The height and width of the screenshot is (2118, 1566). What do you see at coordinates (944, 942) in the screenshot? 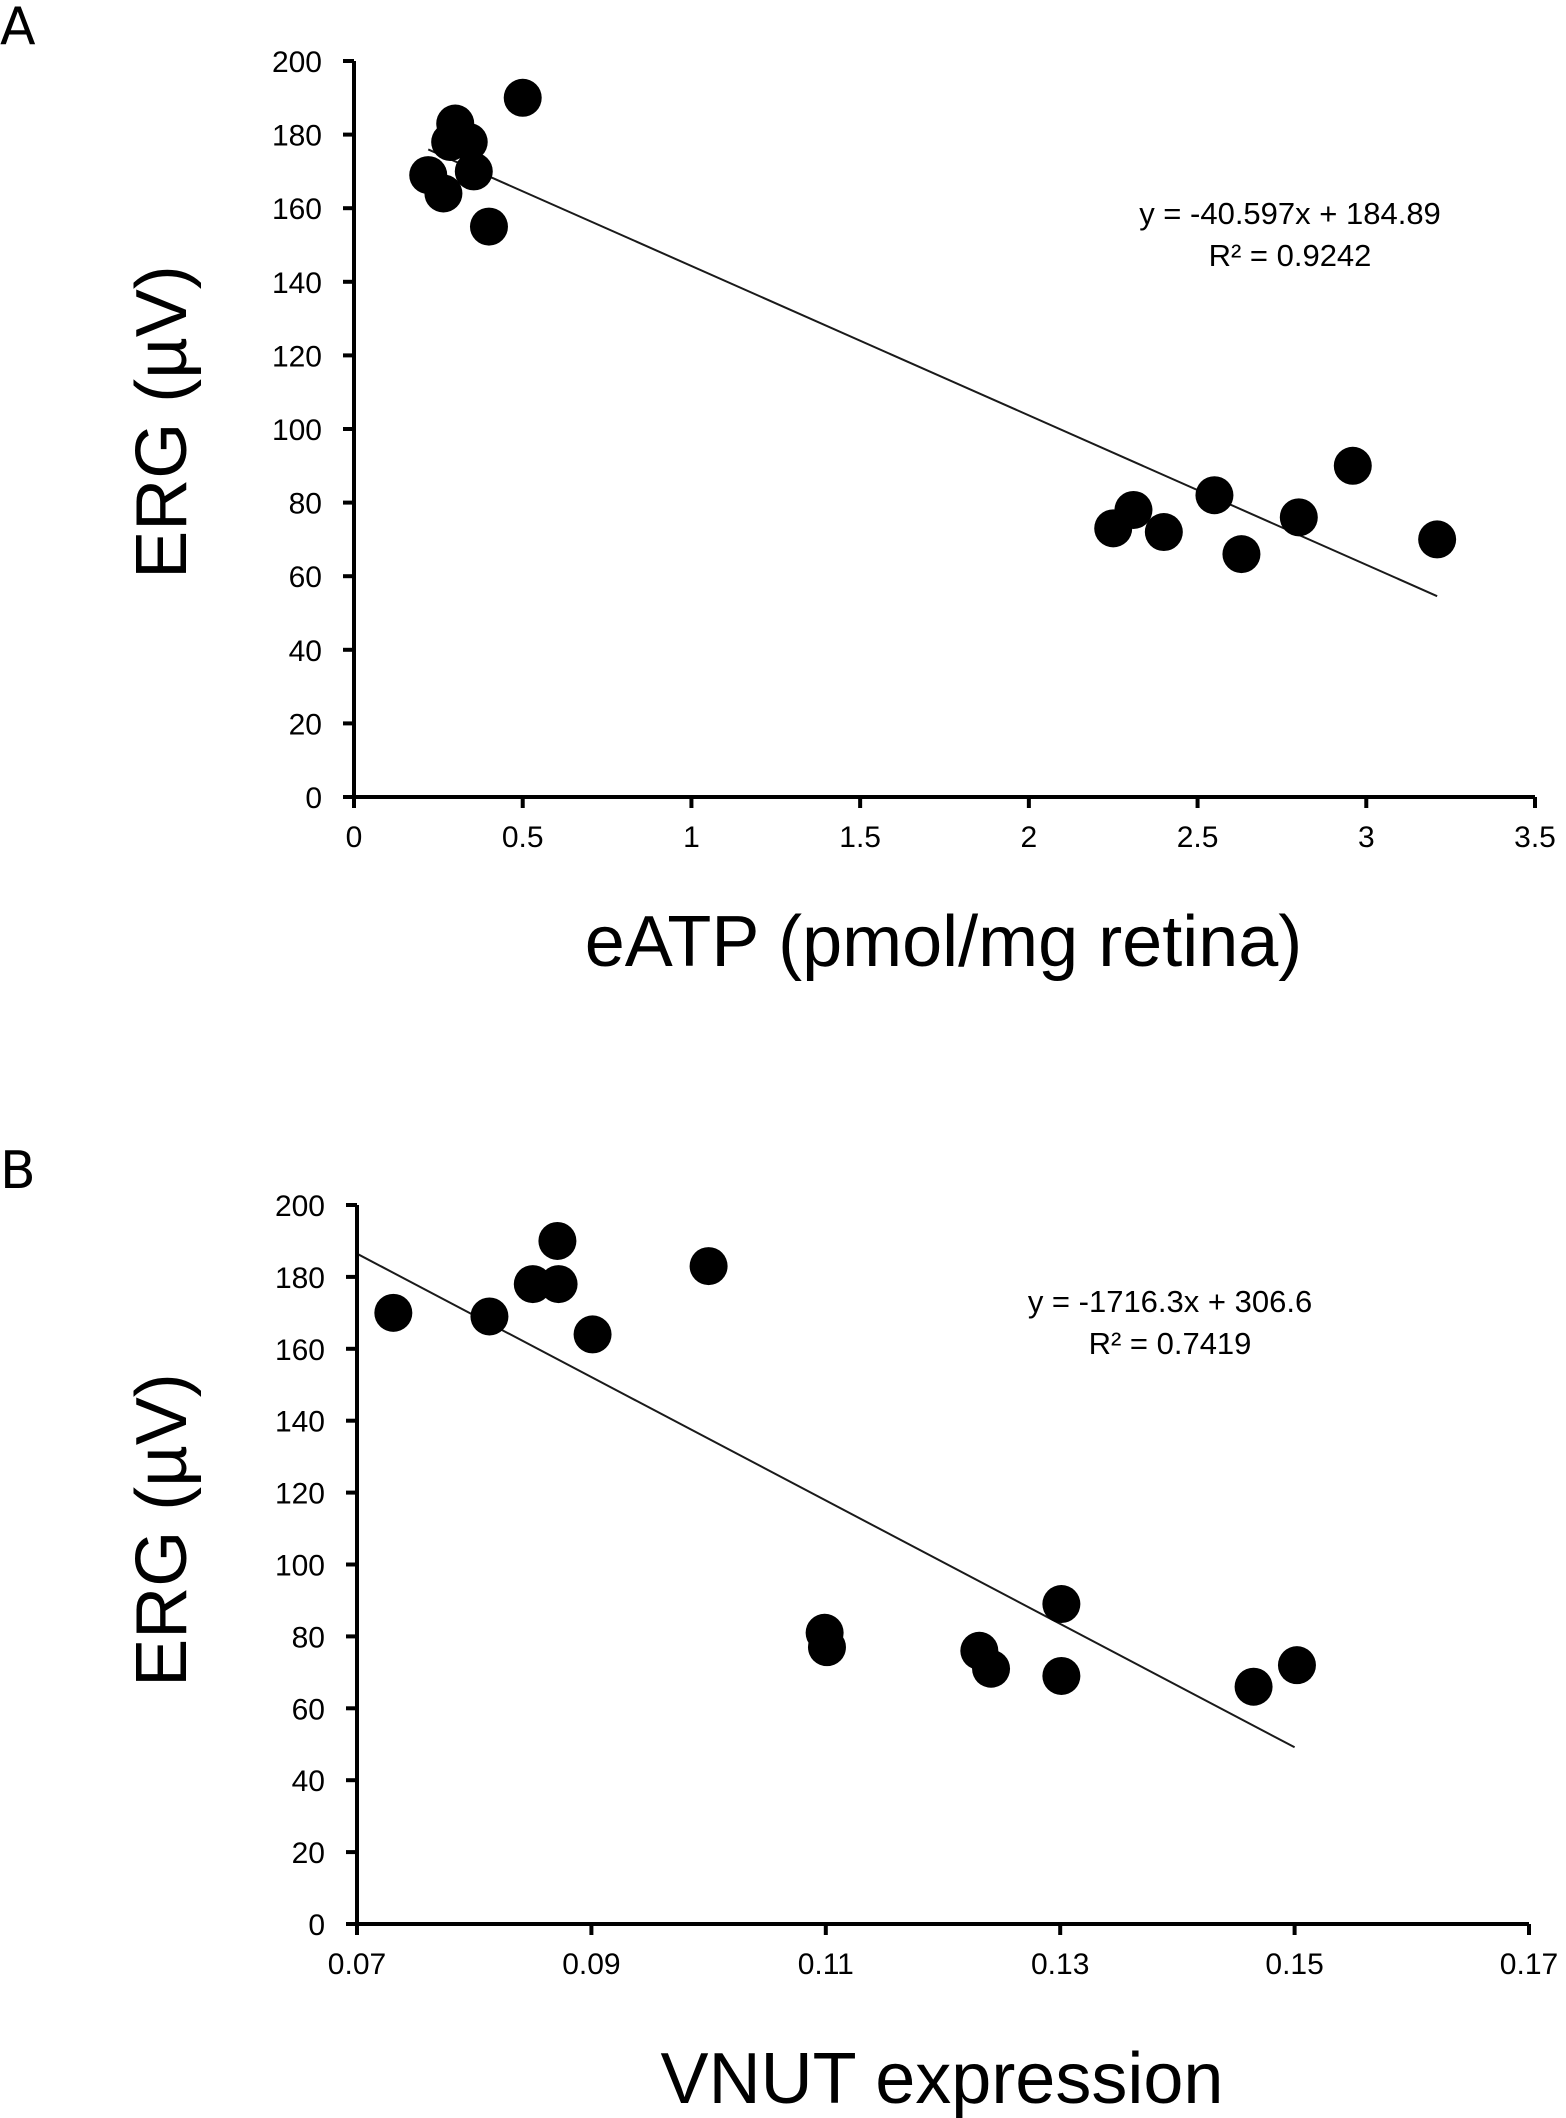
I see `x-axis-title: eATP (pmol/mg retina)` at bounding box center [944, 942].